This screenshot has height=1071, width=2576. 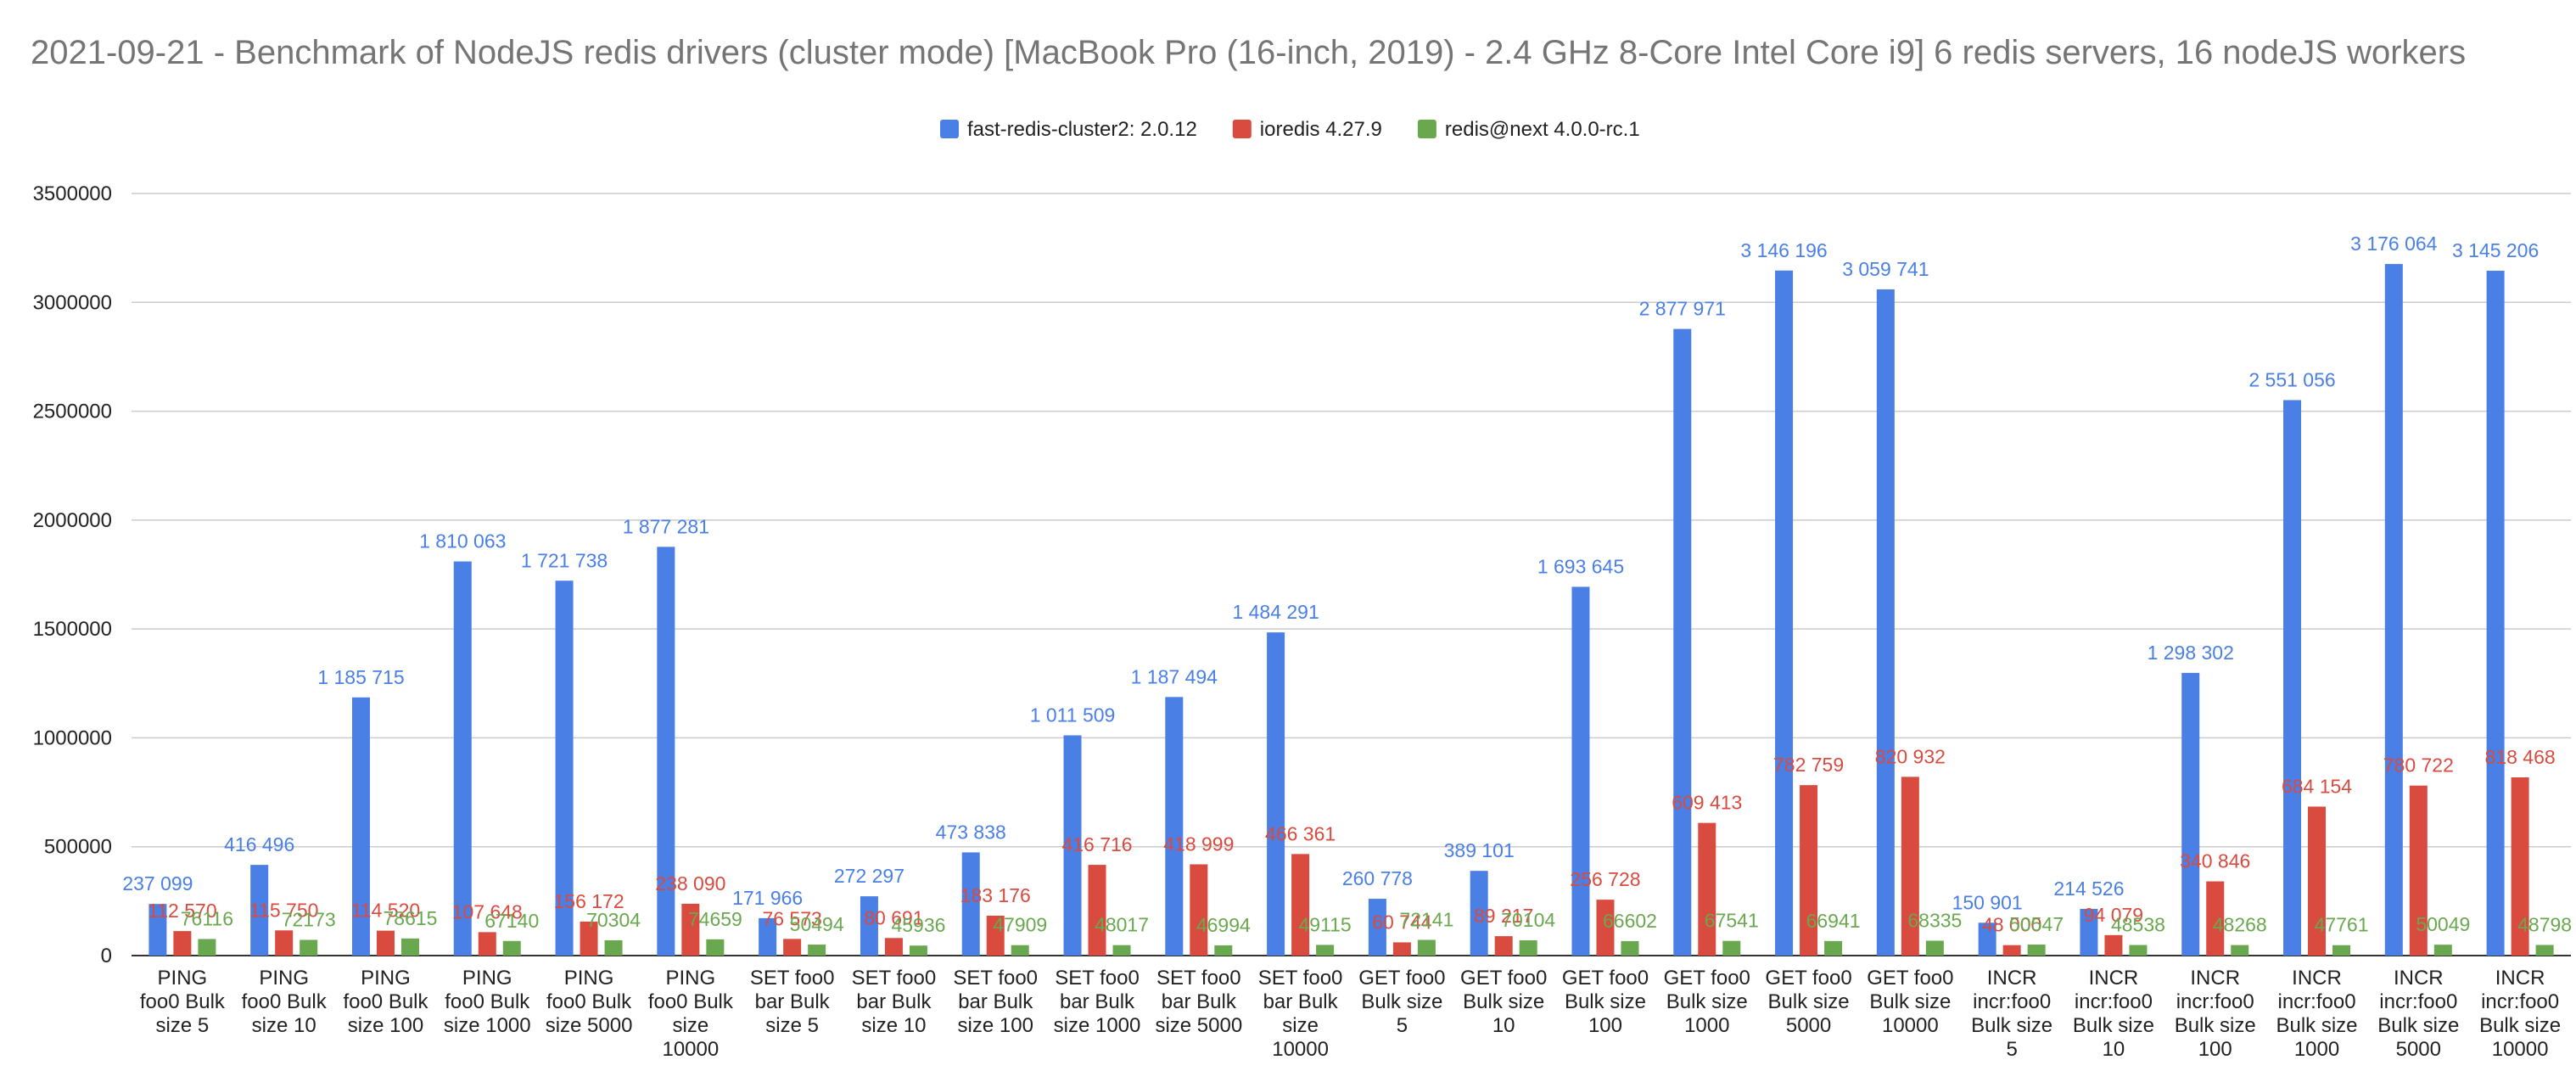 What do you see at coordinates (2443, 924) in the screenshot?
I see `data-label: 50049` at bounding box center [2443, 924].